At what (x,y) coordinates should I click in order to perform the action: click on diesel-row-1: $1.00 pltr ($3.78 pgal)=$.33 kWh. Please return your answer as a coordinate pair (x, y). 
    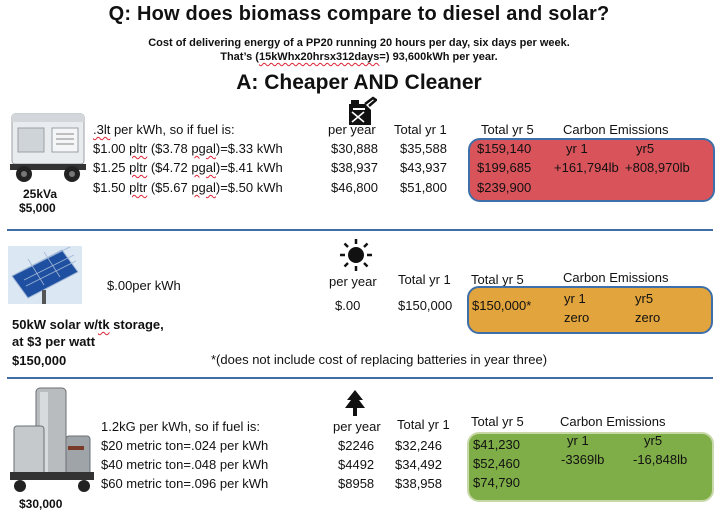
    Looking at the image, I should click on (188, 148).